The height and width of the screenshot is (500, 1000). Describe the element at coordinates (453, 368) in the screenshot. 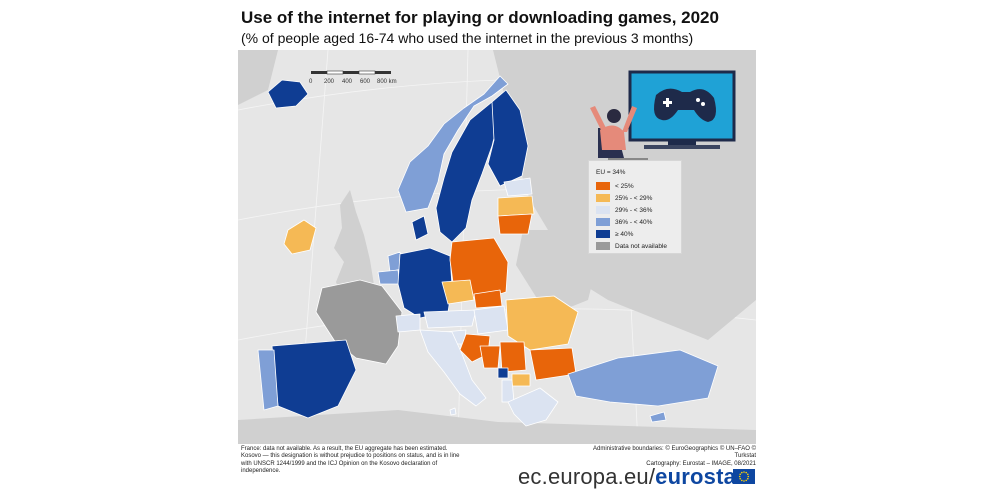

I see `country-italy` at that location.